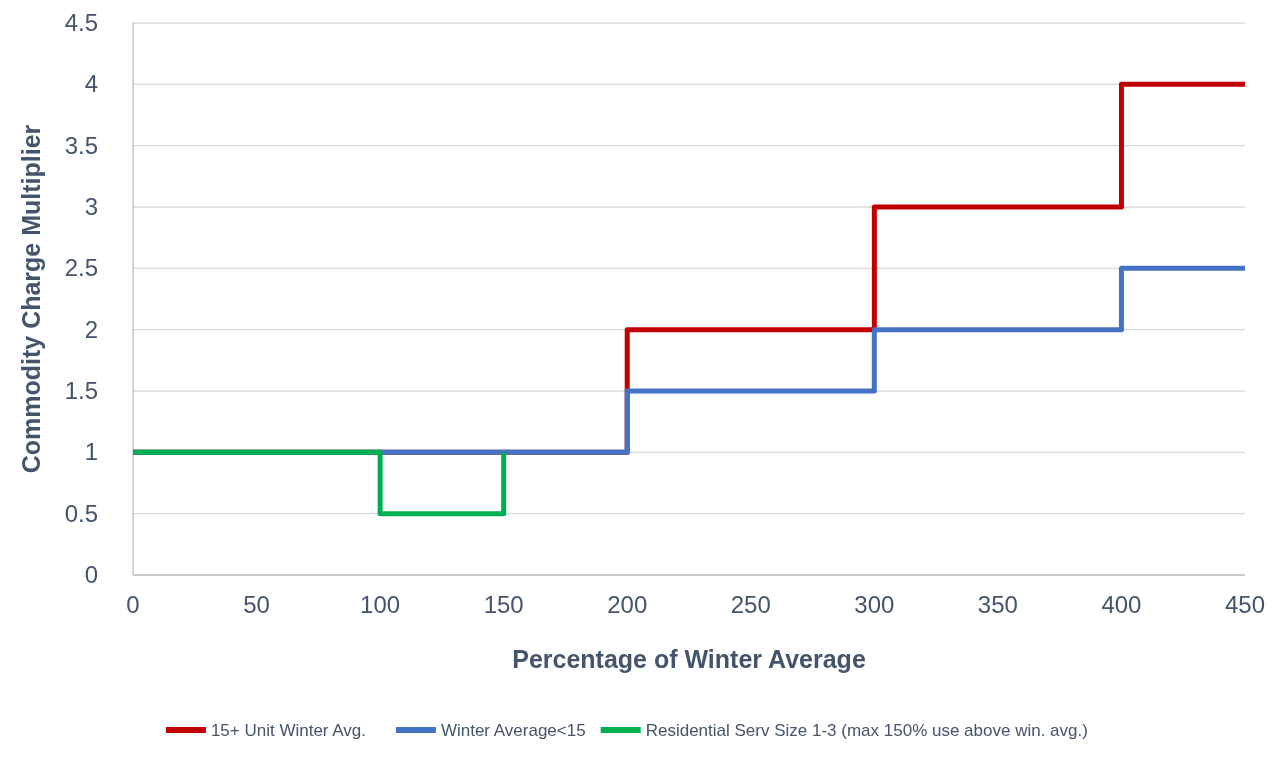  What do you see at coordinates (866, 730) in the screenshot?
I see `legend-label: Residential Serv Size 1-3 (max 150% use above win. avg.)` at bounding box center [866, 730].